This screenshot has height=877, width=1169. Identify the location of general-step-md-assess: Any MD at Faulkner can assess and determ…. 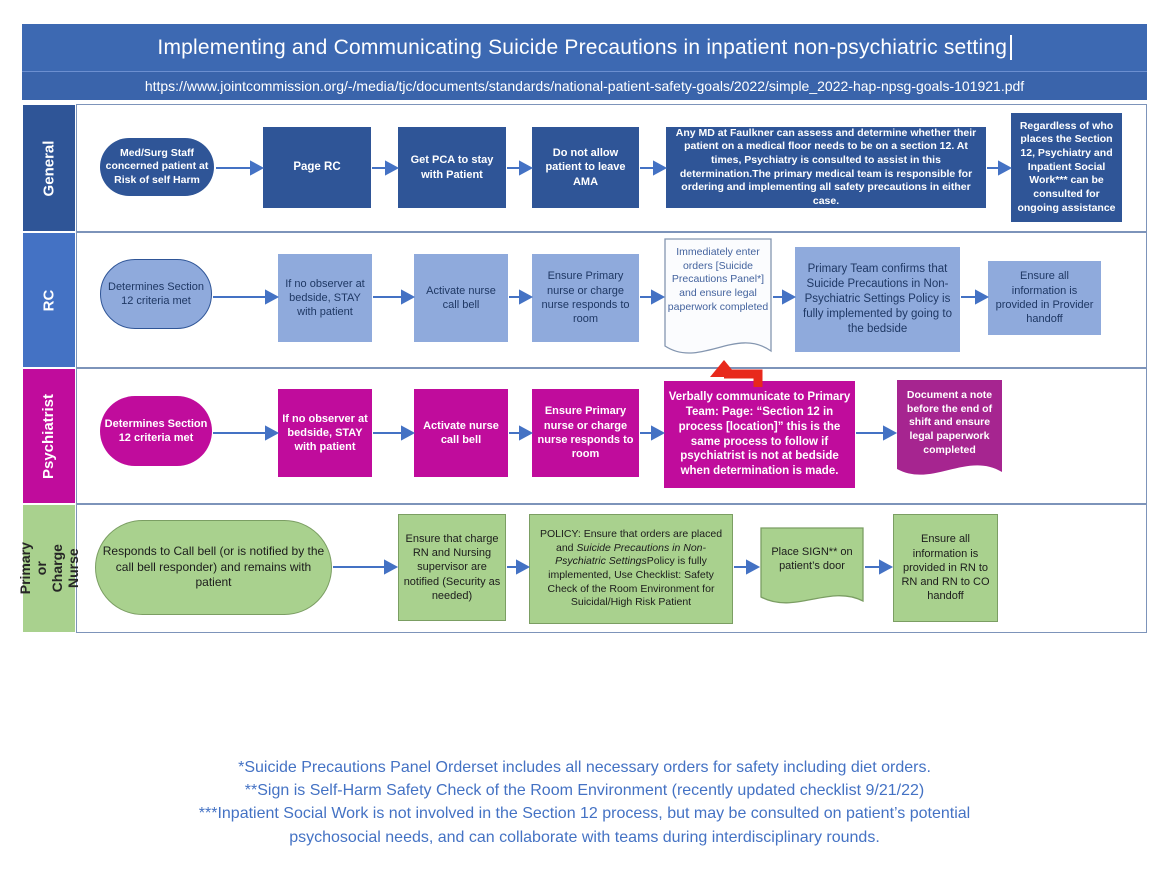
(826, 167).